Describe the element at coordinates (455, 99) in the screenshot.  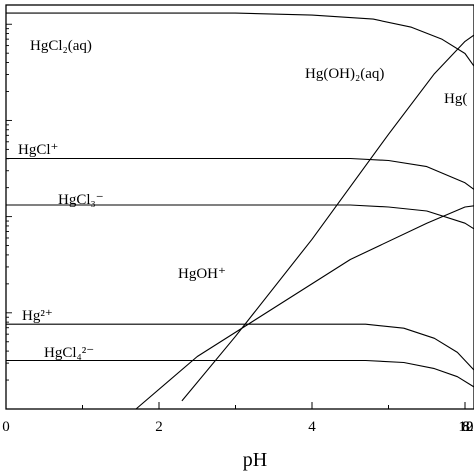
I see `series-label-hg-oh-3-: Hg(` at that location.